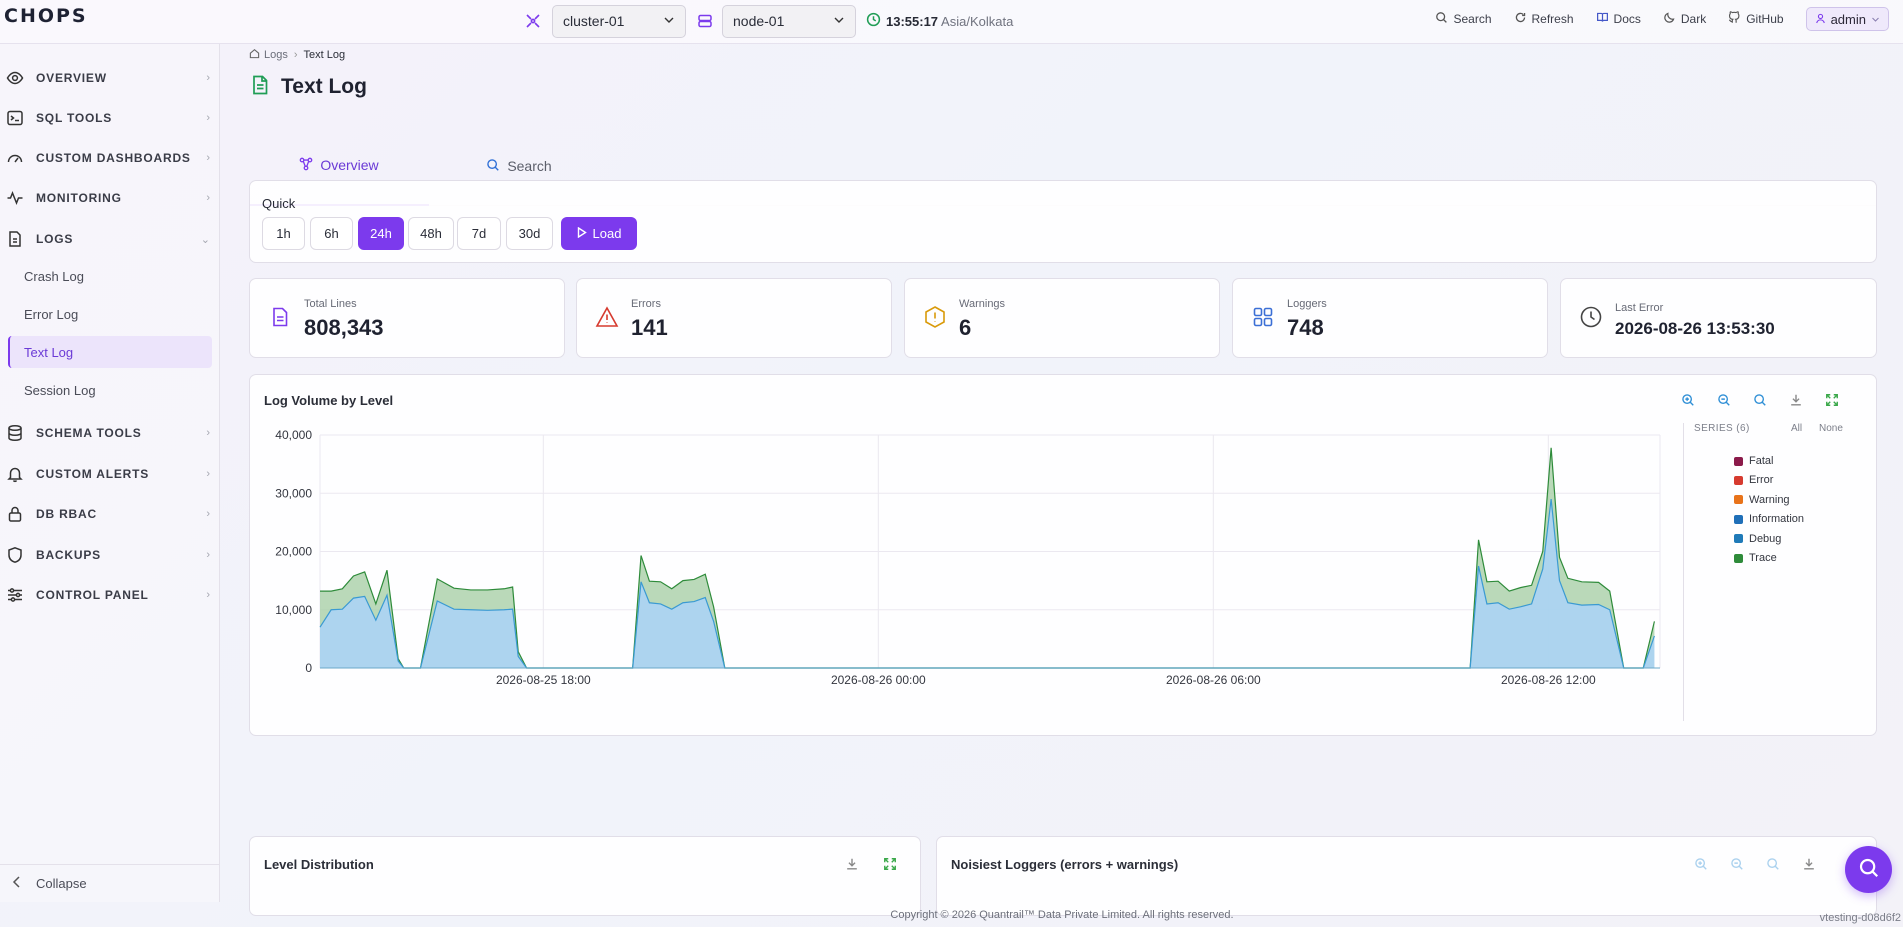 This screenshot has width=1903, height=927. Describe the element at coordinates (1684, 19) in the screenshot. I see `dark-mode-toggle: Dark` at that location.